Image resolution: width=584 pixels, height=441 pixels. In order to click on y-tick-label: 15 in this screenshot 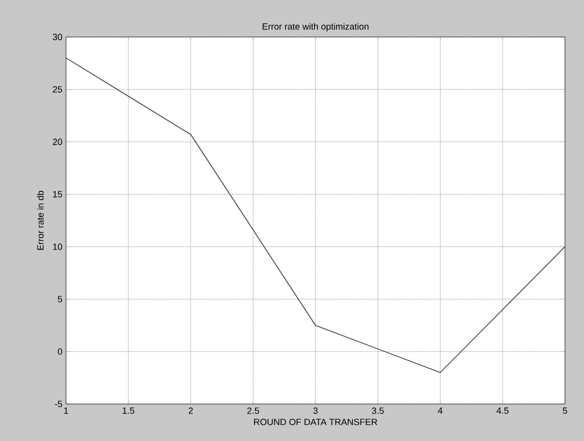, I will do `click(57, 194)`.